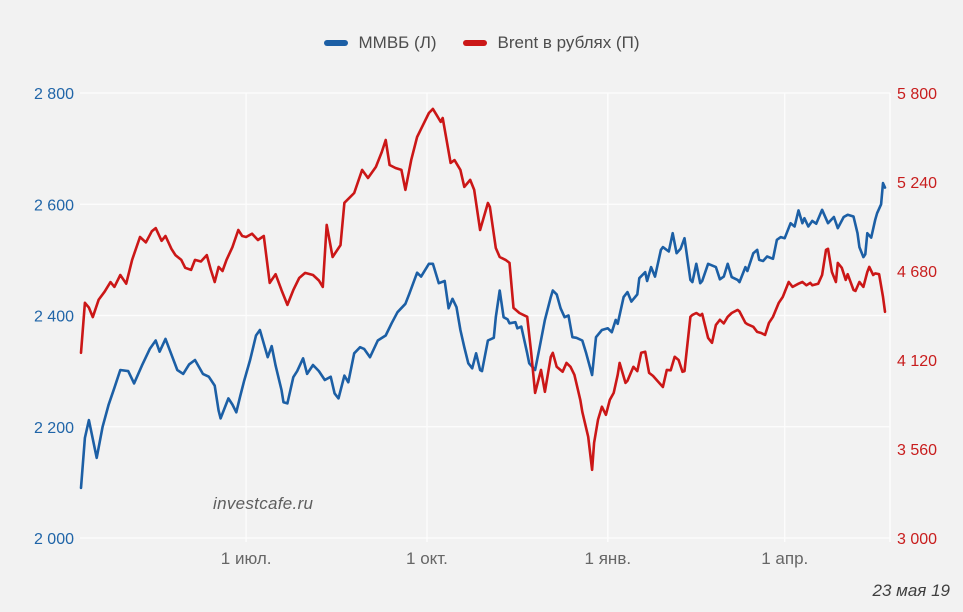  What do you see at coordinates (397, 42) in the screenshot?
I see `legend-label-mmvb: ММВБ (Л)` at bounding box center [397, 42].